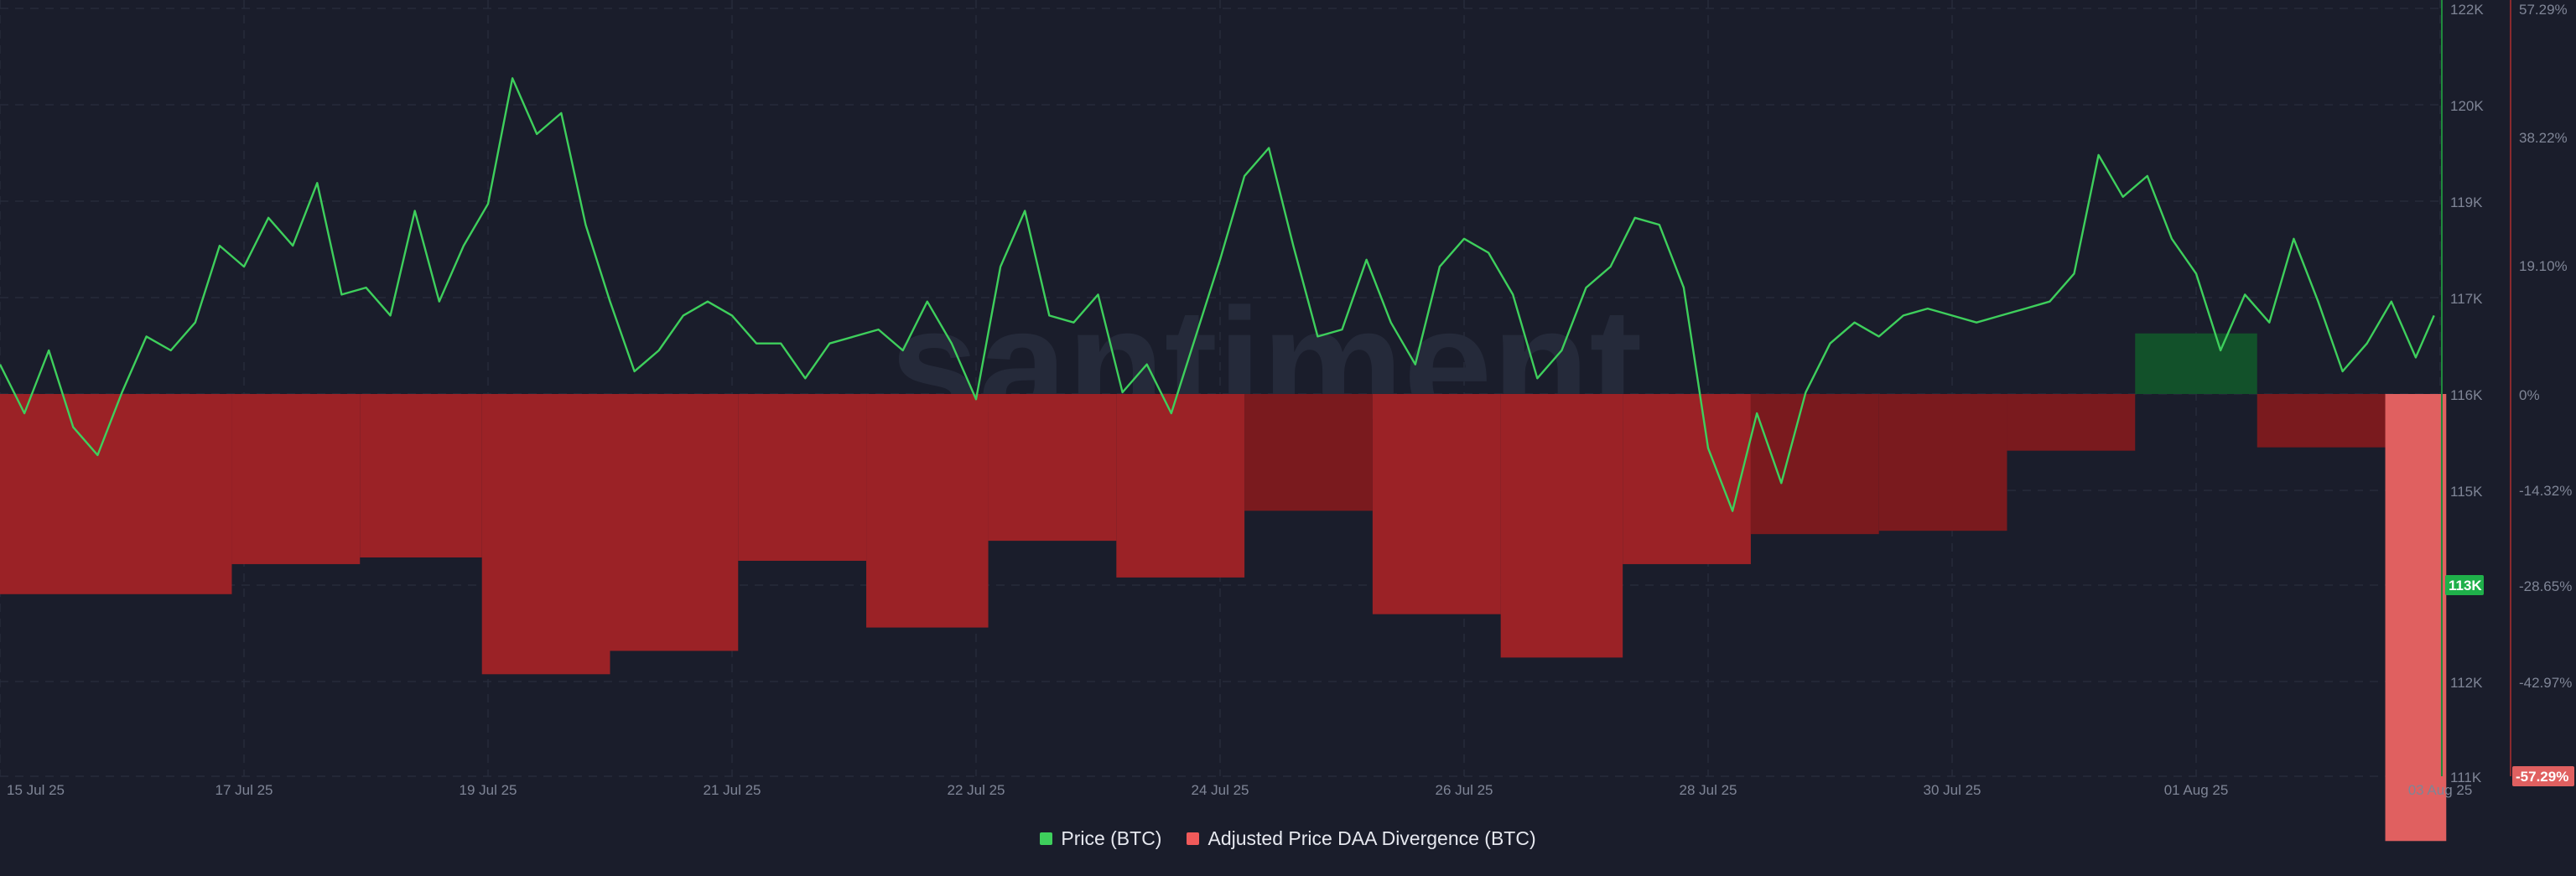 This screenshot has height=876, width=2576. What do you see at coordinates (2466, 202) in the screenshot?
I see `price-tick-label: 119K` at bounding box center [2466, 202].